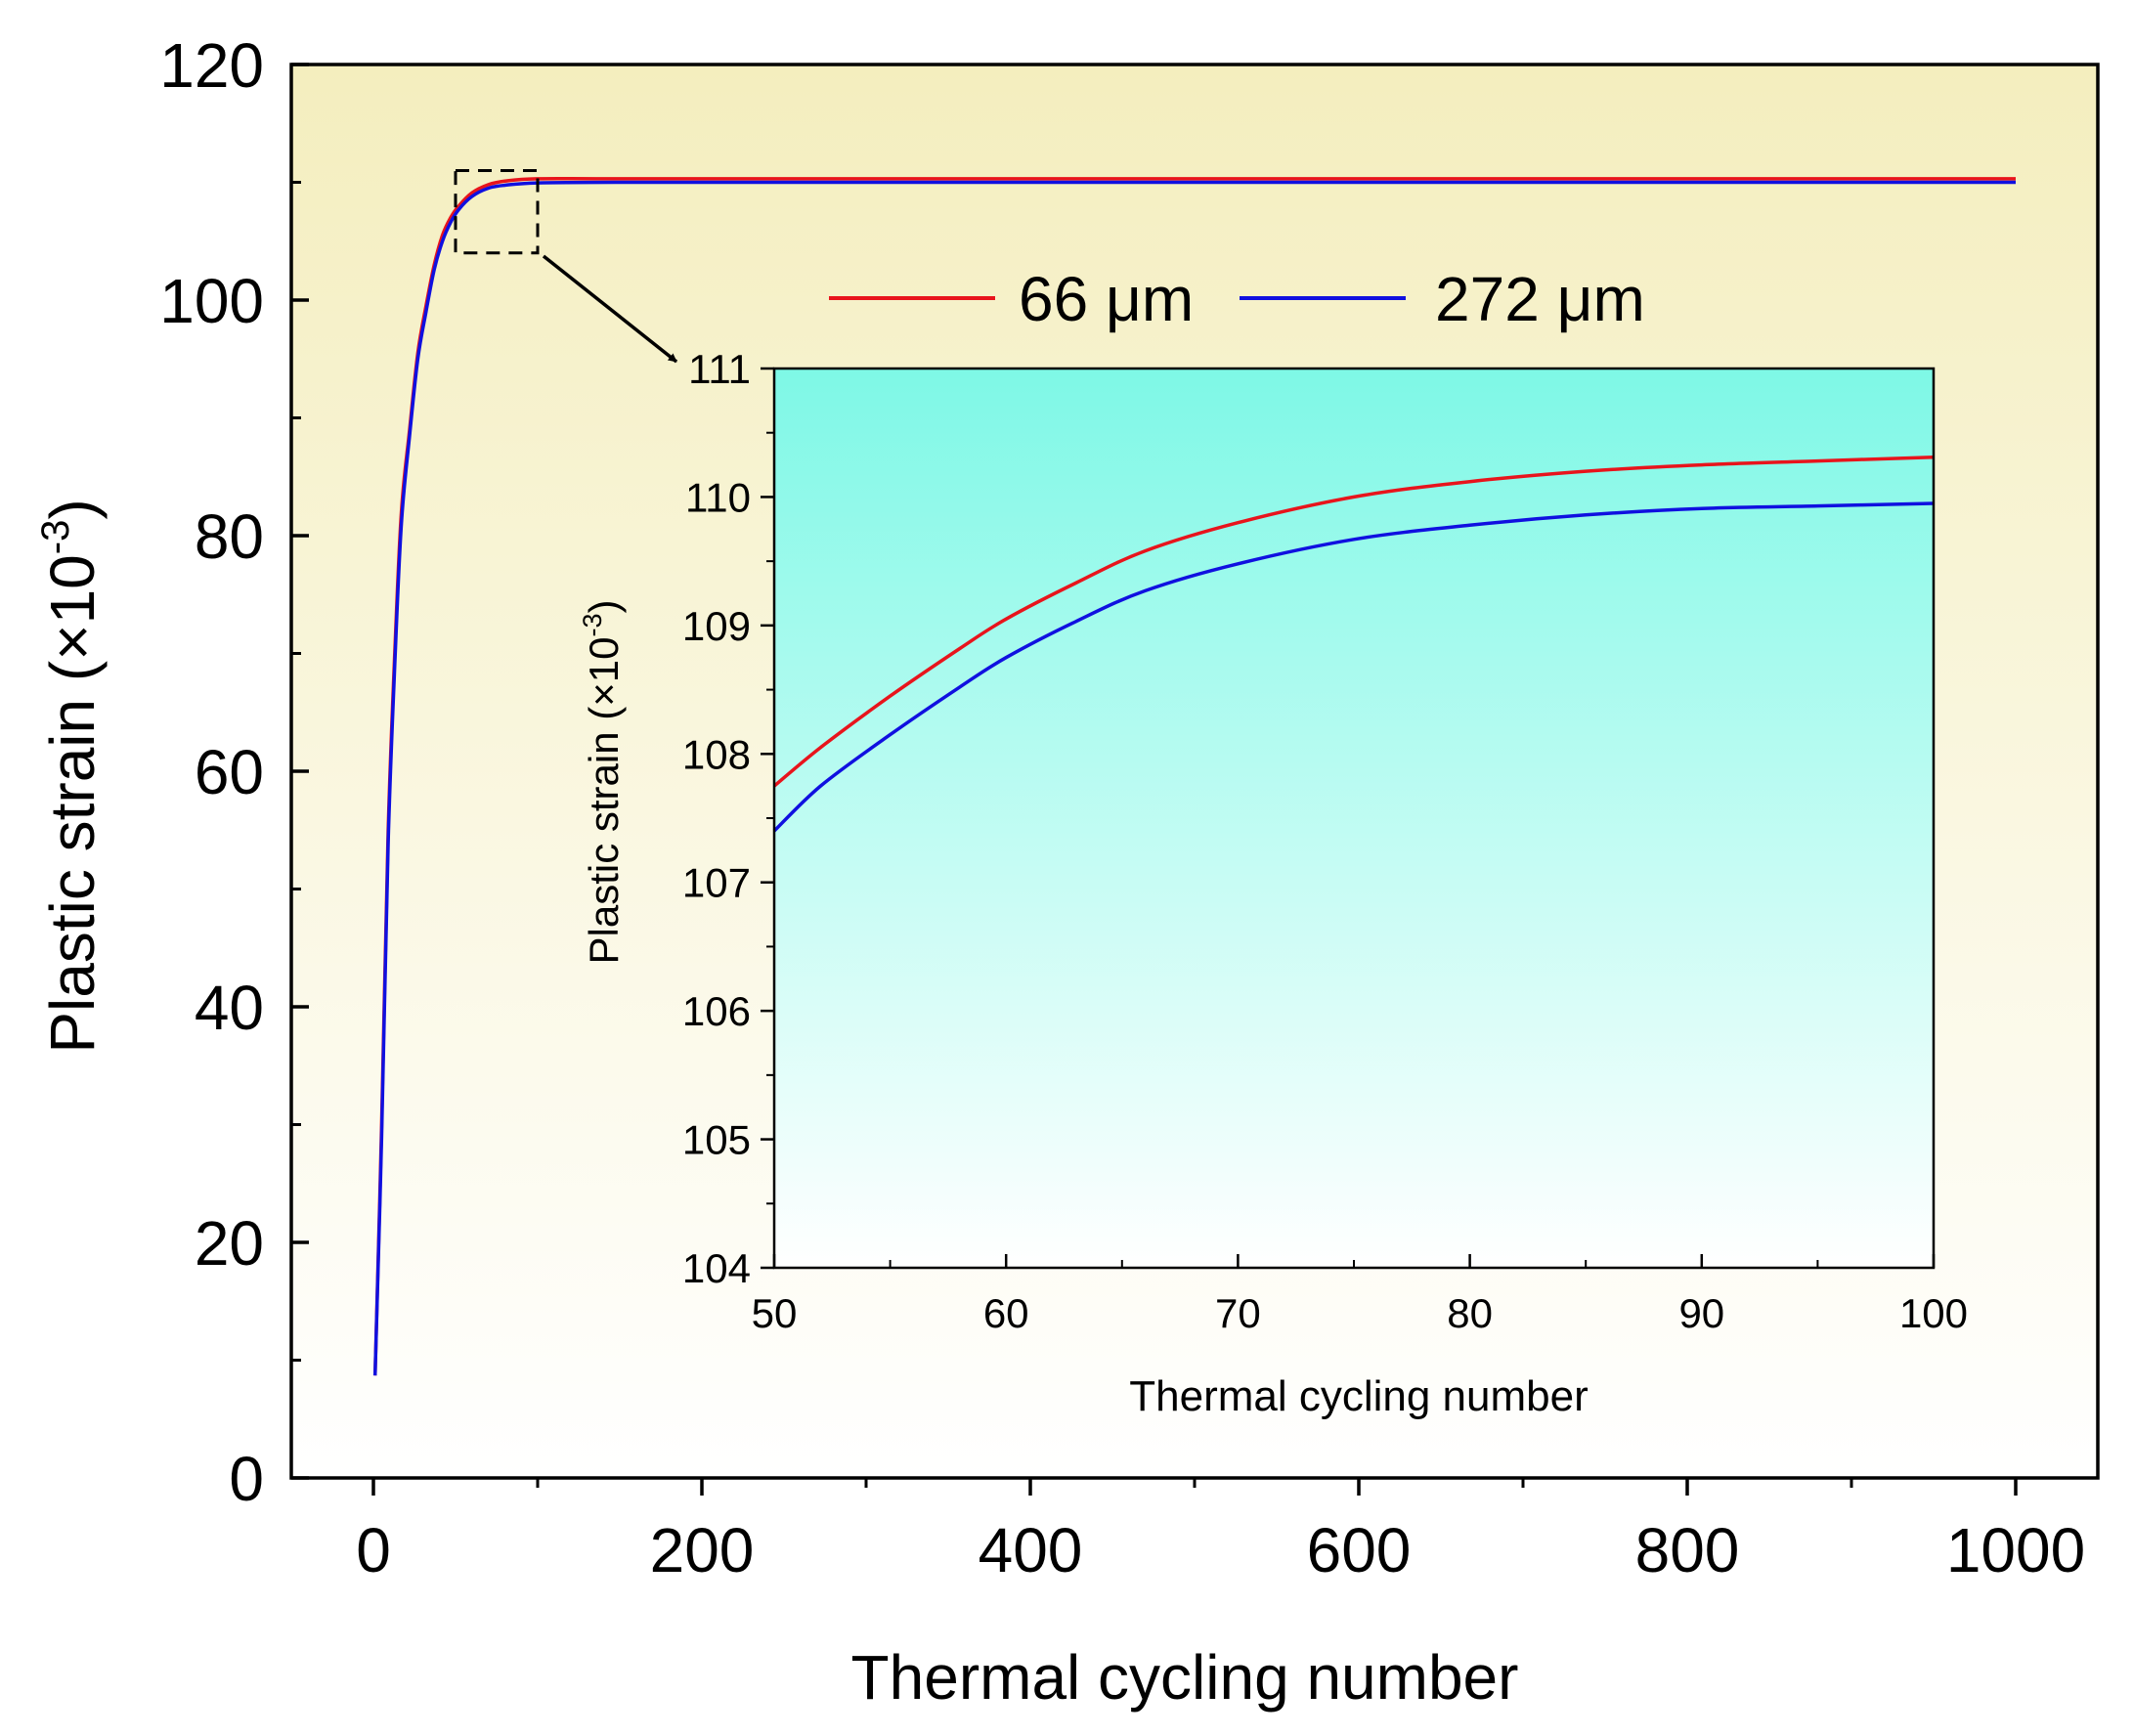  What do you see at coordinates (1359, 1550) in the screenshot?
I see `main-x-tick-label-600: 600` at bounding box center [1359, 1550].